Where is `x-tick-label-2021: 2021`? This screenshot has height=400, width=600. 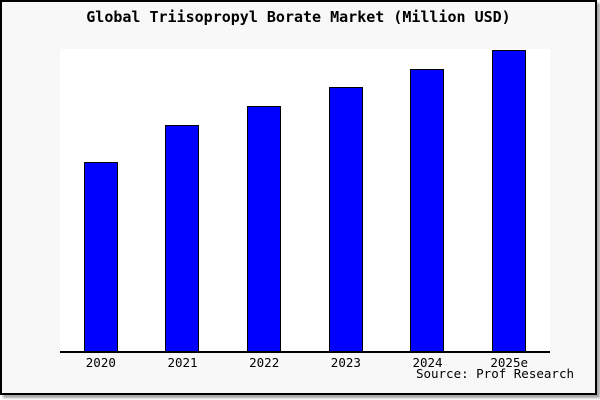
x-tick-label-2021: 2021 is located at coordinates (182, 362).